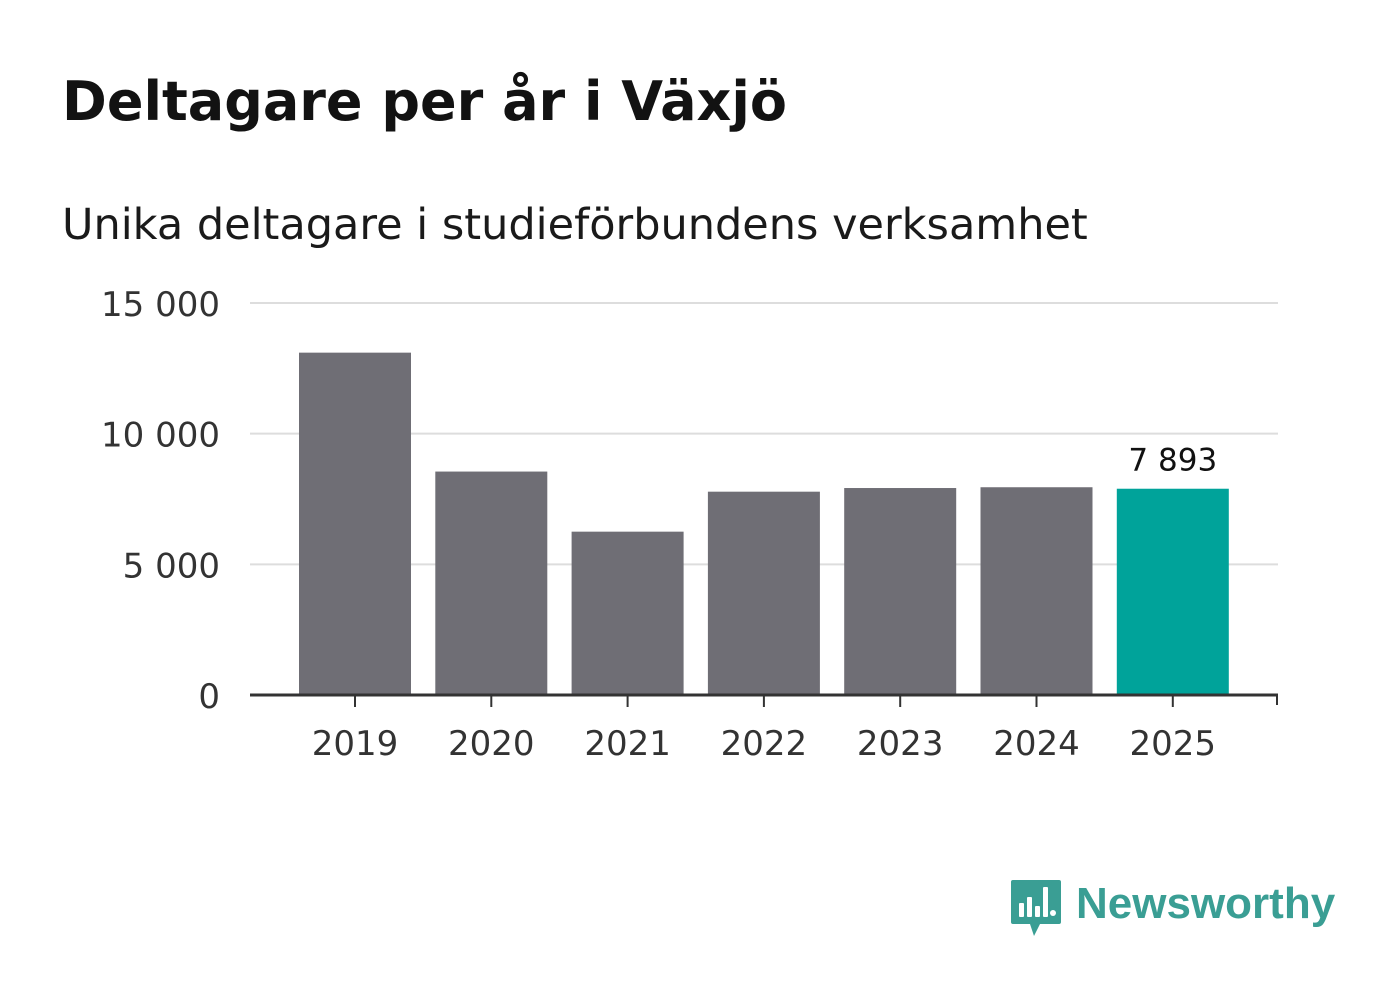  What do you see at coordinates (627, 613) in the screenshot?
I see `bar-2021` at bounding box center [627, 613].